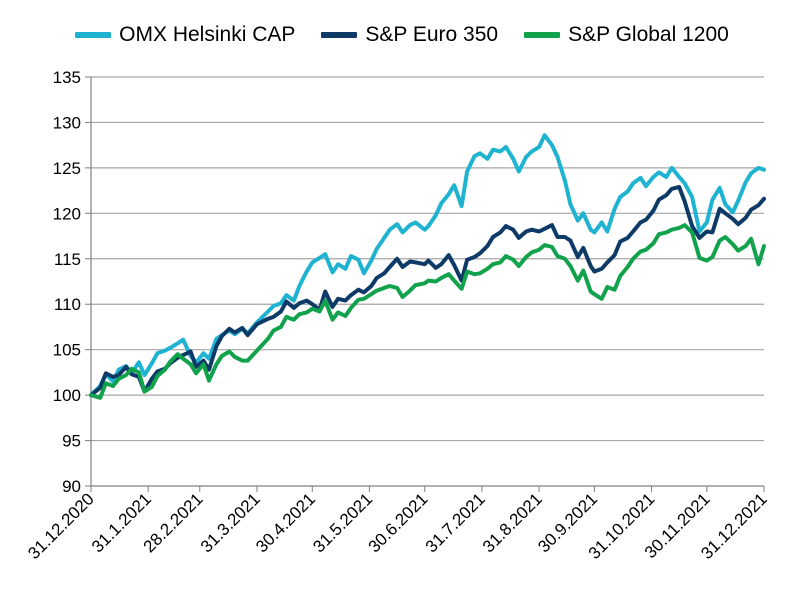 The image size is (804, 598). I want to click on y-tick-label: 105, so click(67, 350).